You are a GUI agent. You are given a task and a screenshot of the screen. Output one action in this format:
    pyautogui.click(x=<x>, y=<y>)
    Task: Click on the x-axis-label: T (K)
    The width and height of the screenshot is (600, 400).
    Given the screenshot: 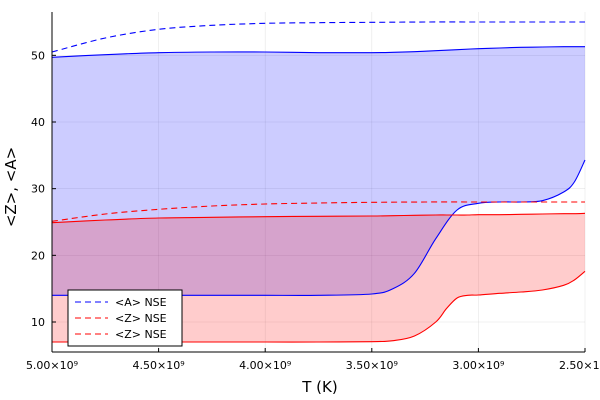 What is the action you would take?
    pyautogui.click(x=319, y=387)
    